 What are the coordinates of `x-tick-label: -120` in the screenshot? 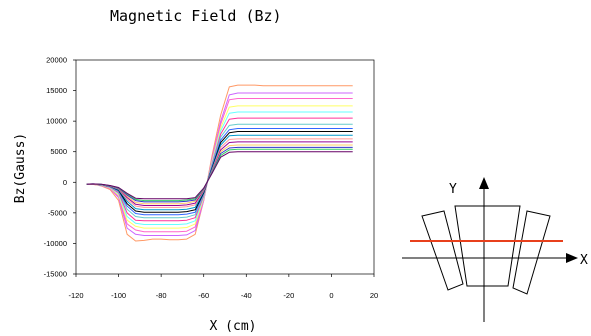 It's located at (75, 295).